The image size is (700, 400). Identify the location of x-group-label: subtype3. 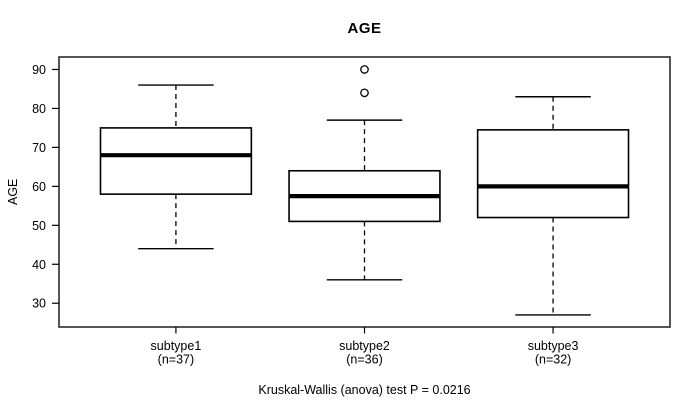
(553, 346).